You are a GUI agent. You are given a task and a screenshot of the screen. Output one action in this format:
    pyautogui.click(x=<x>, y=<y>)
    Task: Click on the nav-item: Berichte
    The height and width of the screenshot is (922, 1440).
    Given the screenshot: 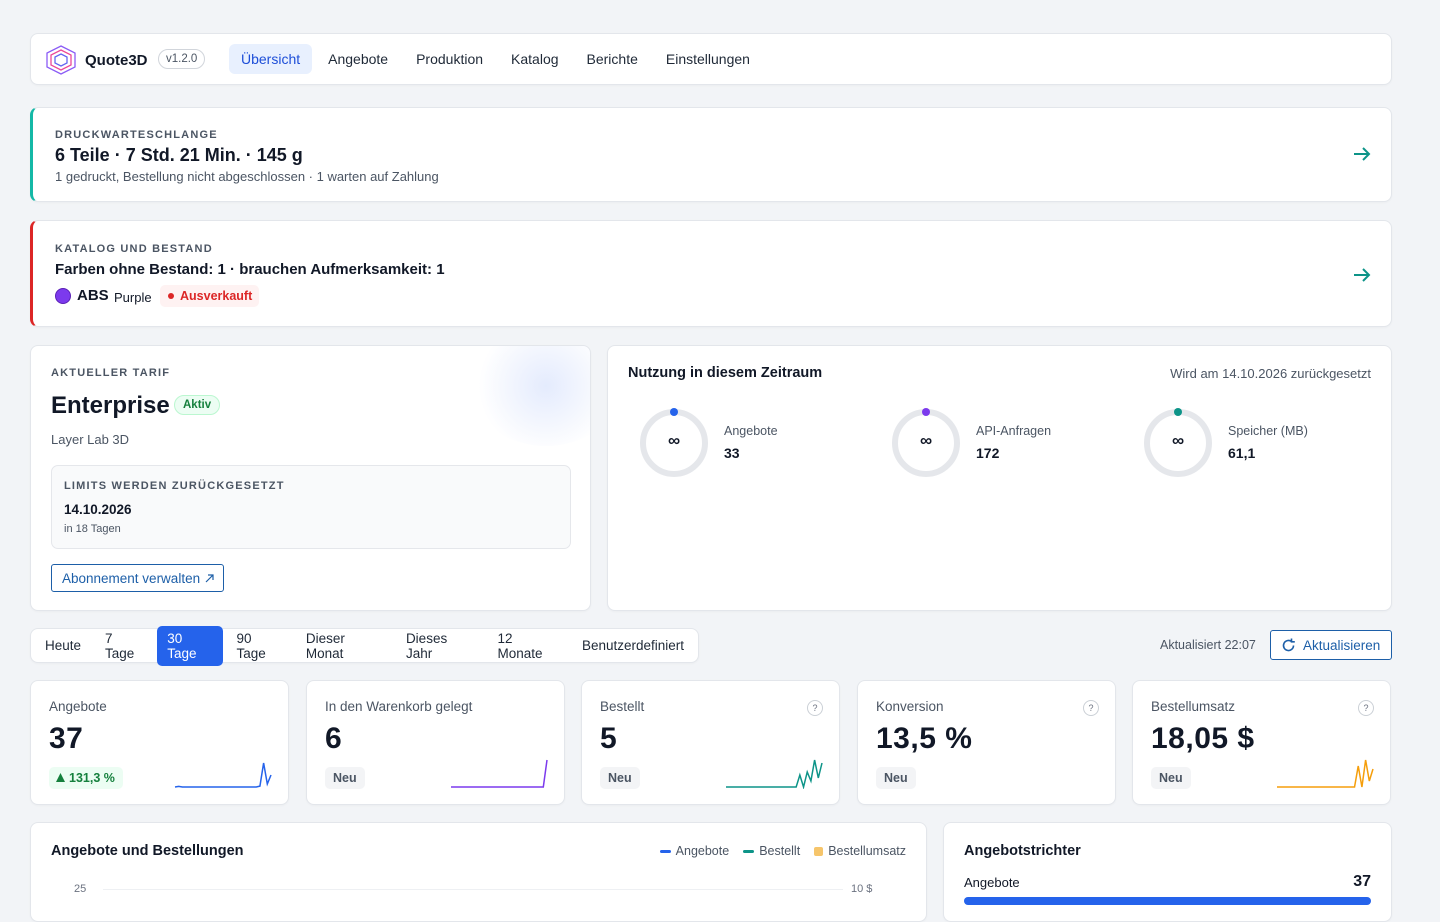 What is the action you would take?
    pyautogui.click(x=612, y=59)
    